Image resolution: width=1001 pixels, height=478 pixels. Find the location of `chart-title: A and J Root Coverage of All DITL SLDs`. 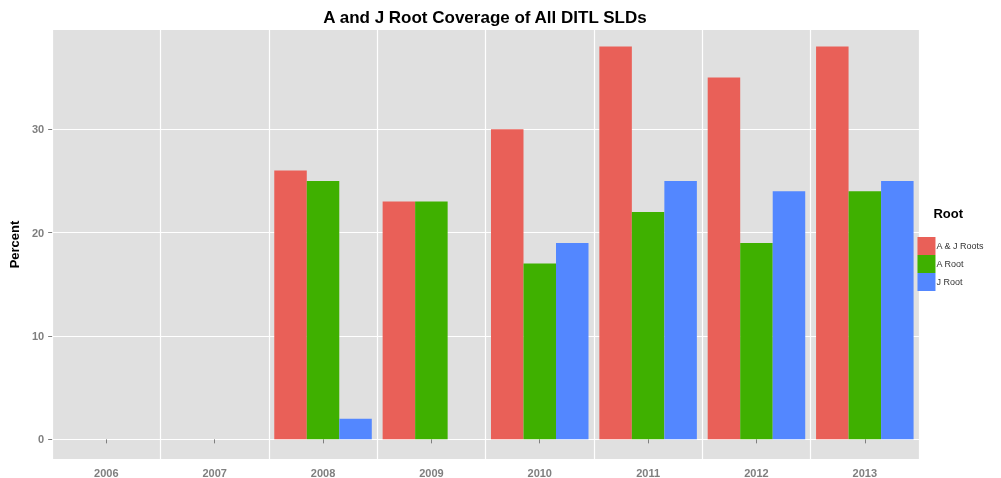

chart-title: A and J Root Coverage of All DITL SLDs is located at coordinates (485, 17).